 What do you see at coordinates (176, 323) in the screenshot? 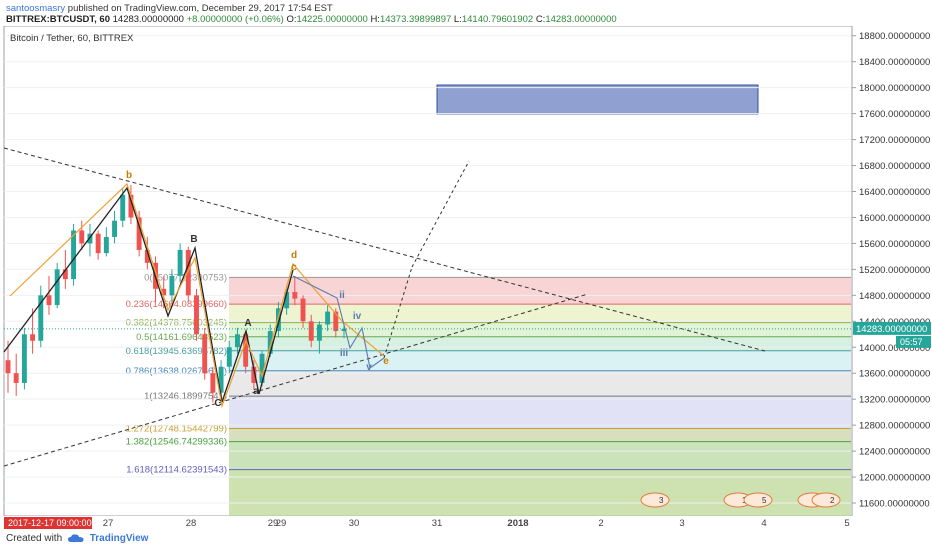
I see `fib-label: 0.382(14378.75603245)` at bounding box center [176, 323].